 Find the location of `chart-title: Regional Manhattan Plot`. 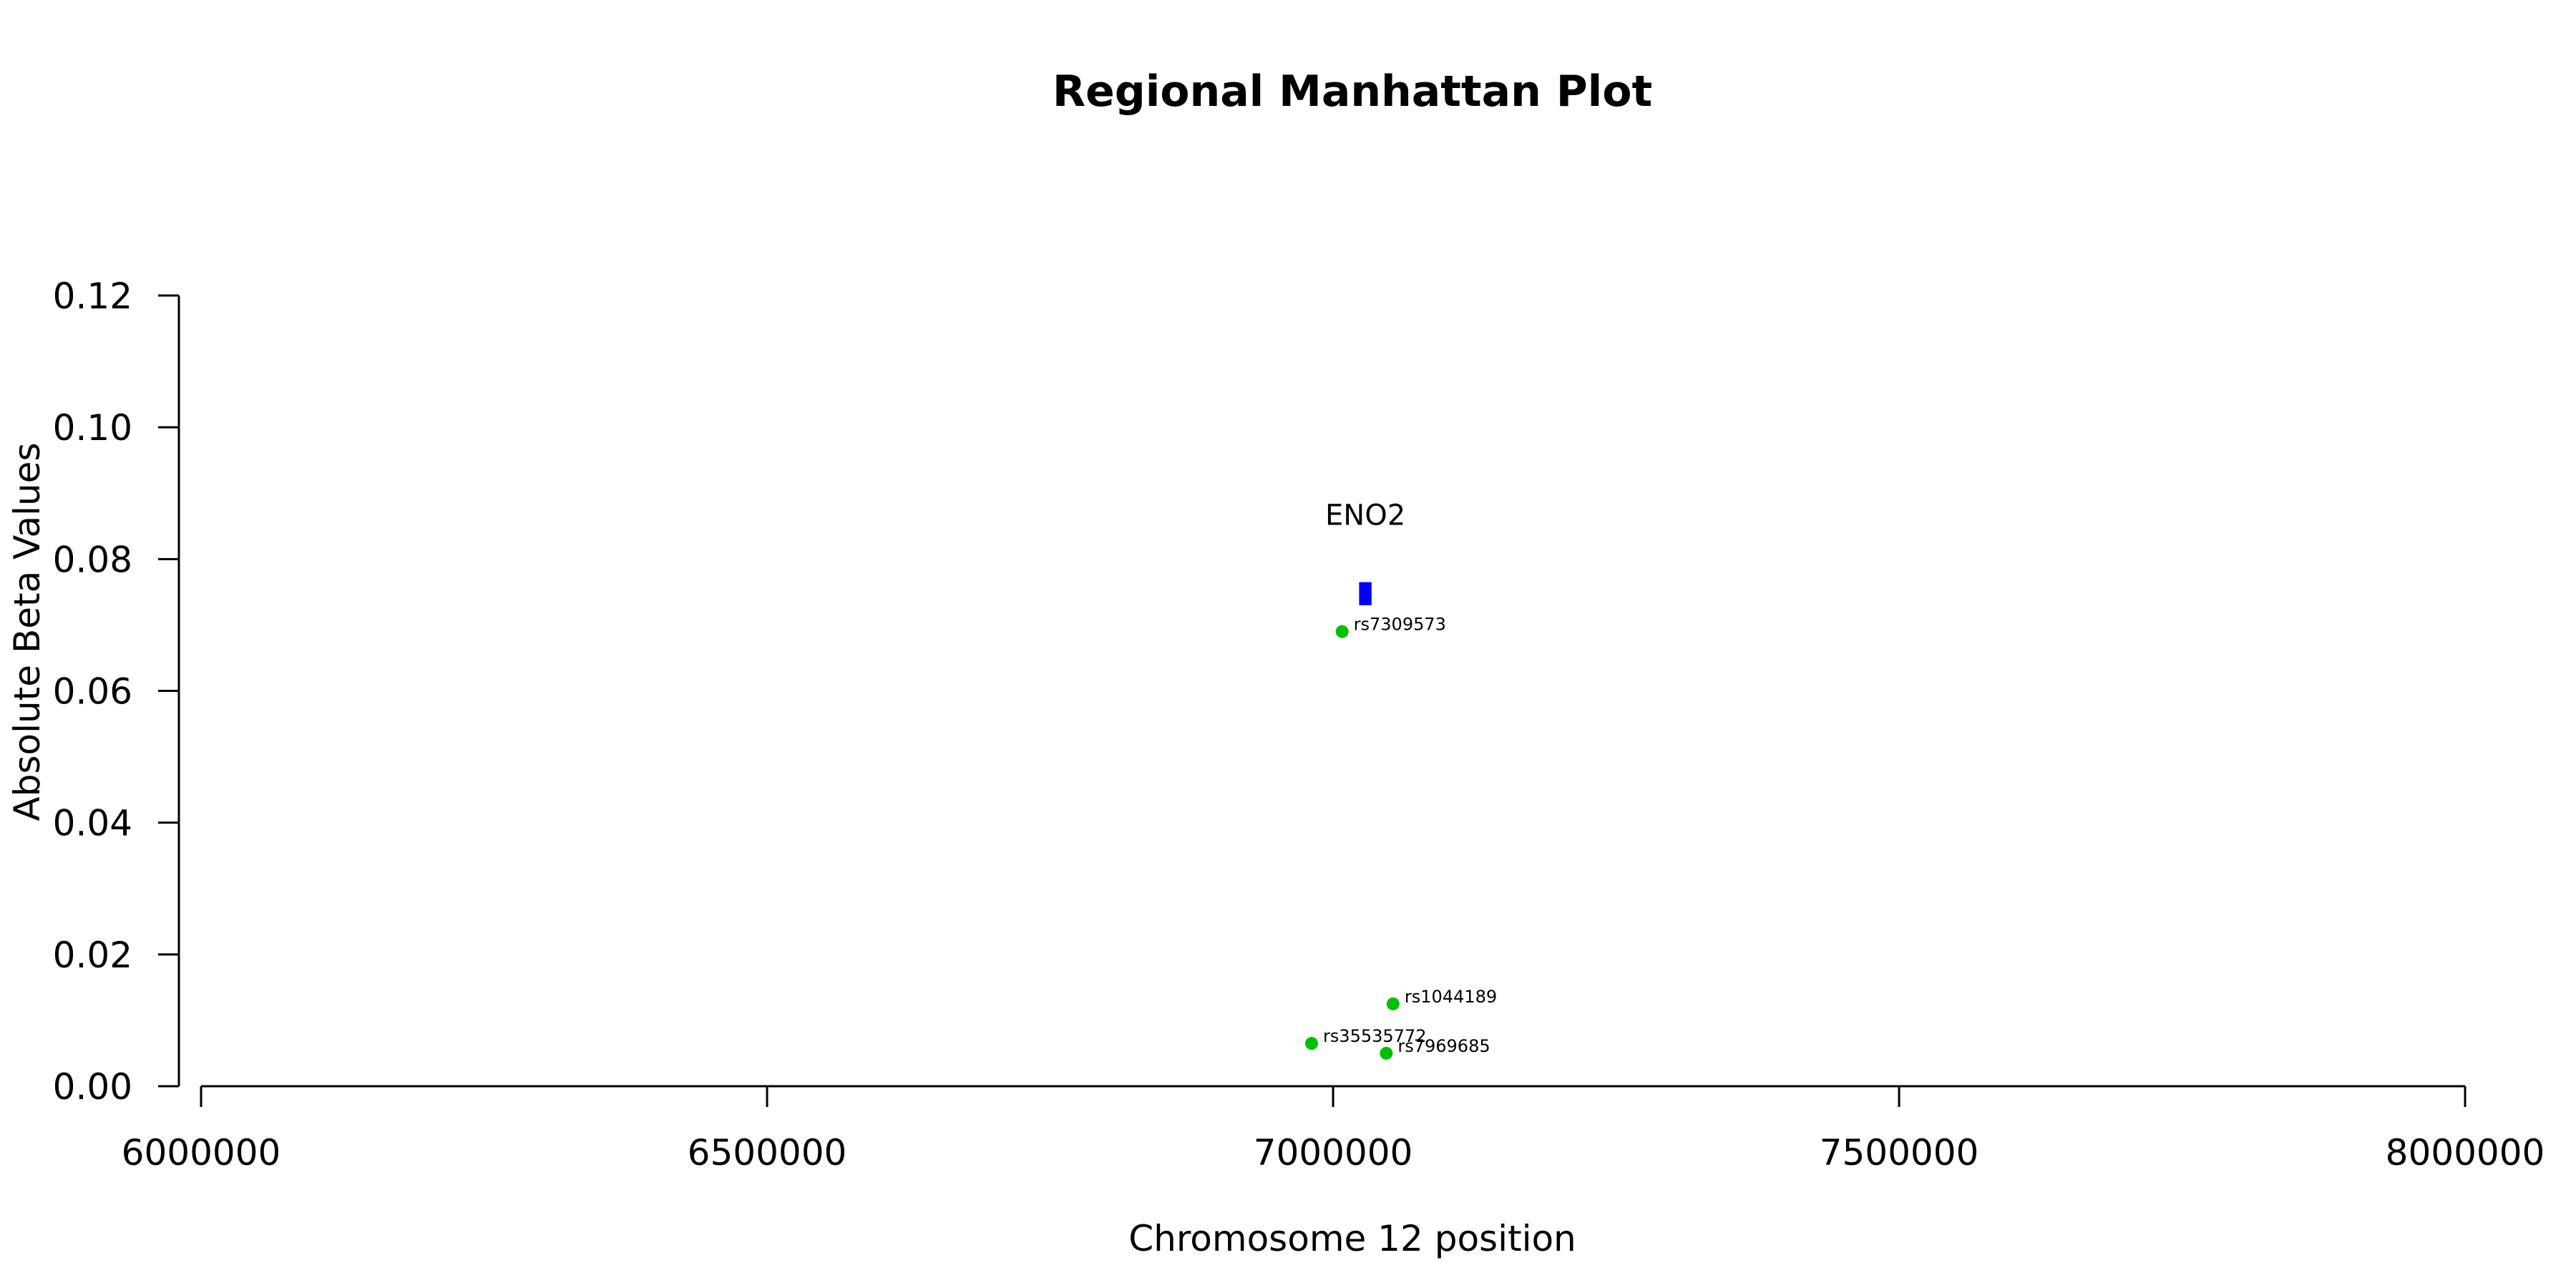

chart-title: Regional Manhattan Plot is located at coordinates (1352, 92).